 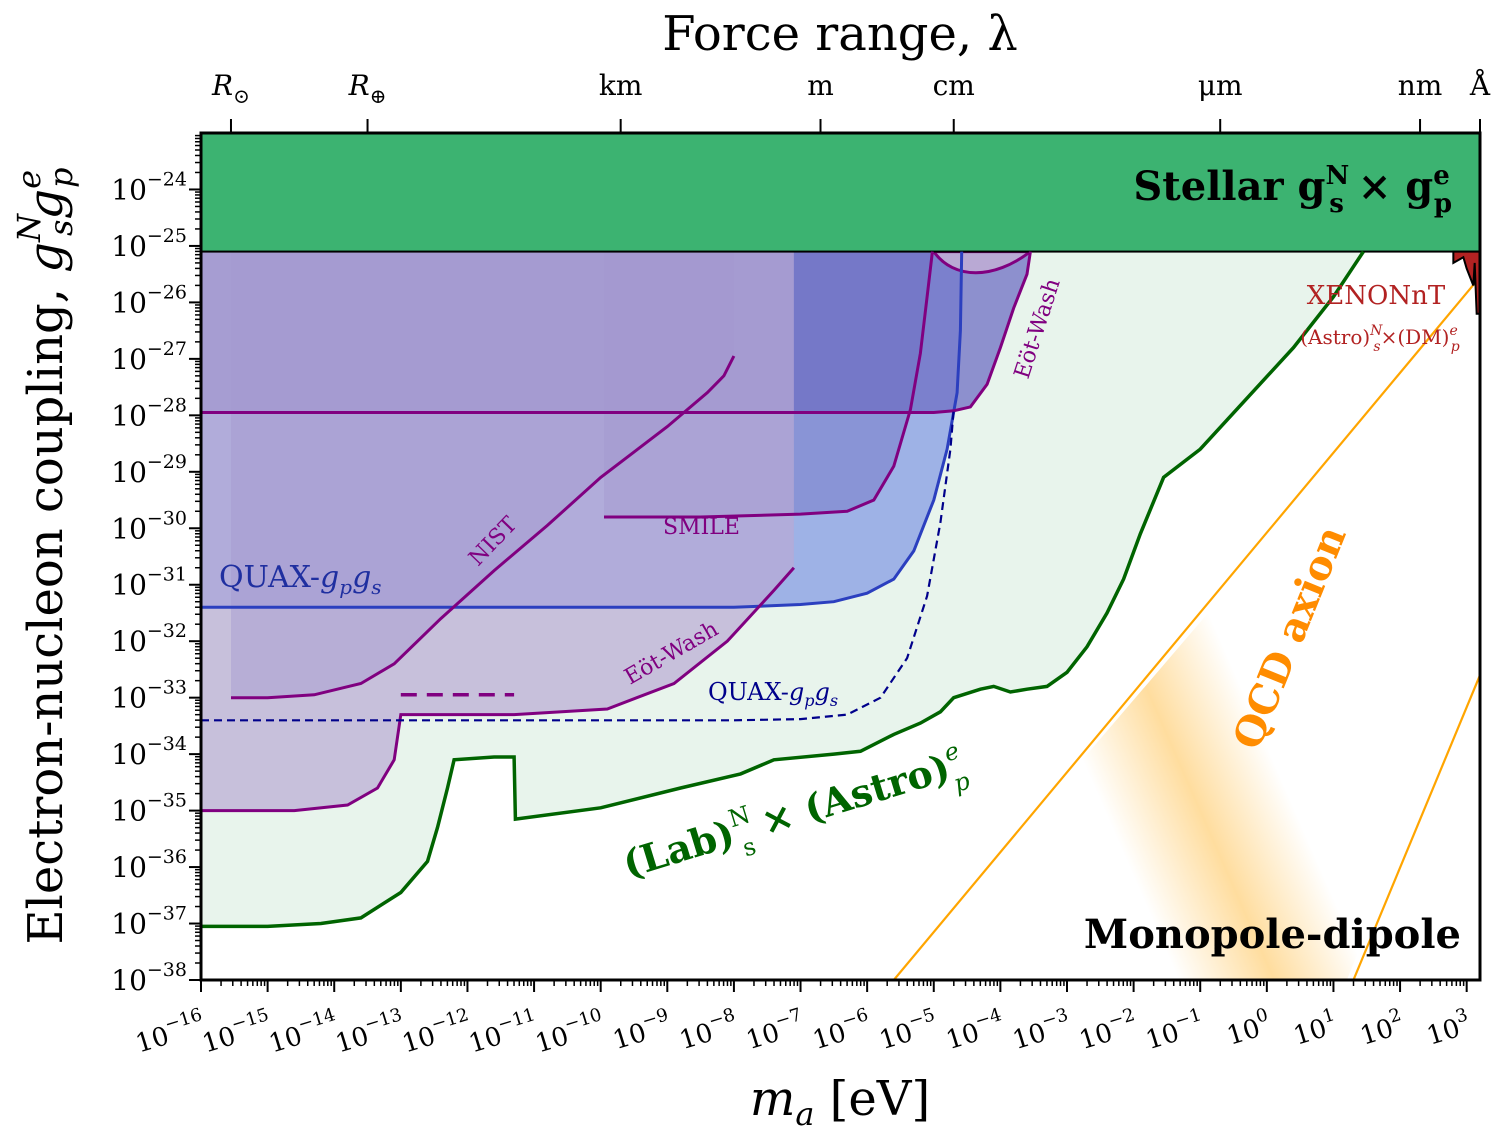 I want to click on top-axis-title: Force range, λ, so click(x=840, y=34).